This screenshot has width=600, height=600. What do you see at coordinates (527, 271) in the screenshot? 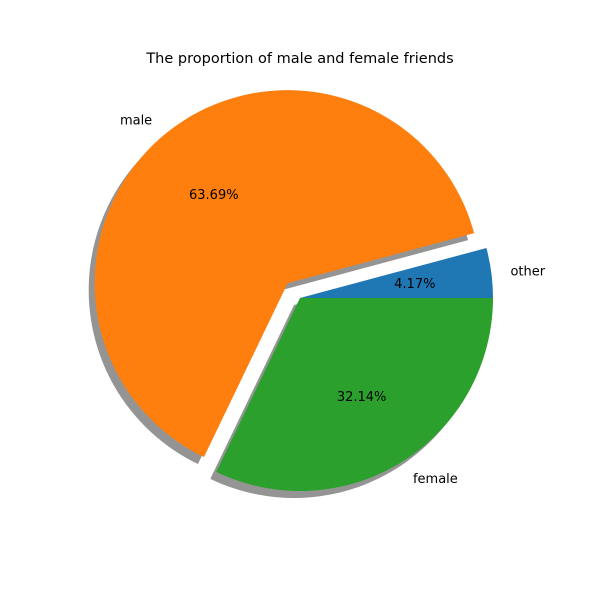
I see `slice-label-other: other` at bounding box center [527, 271].